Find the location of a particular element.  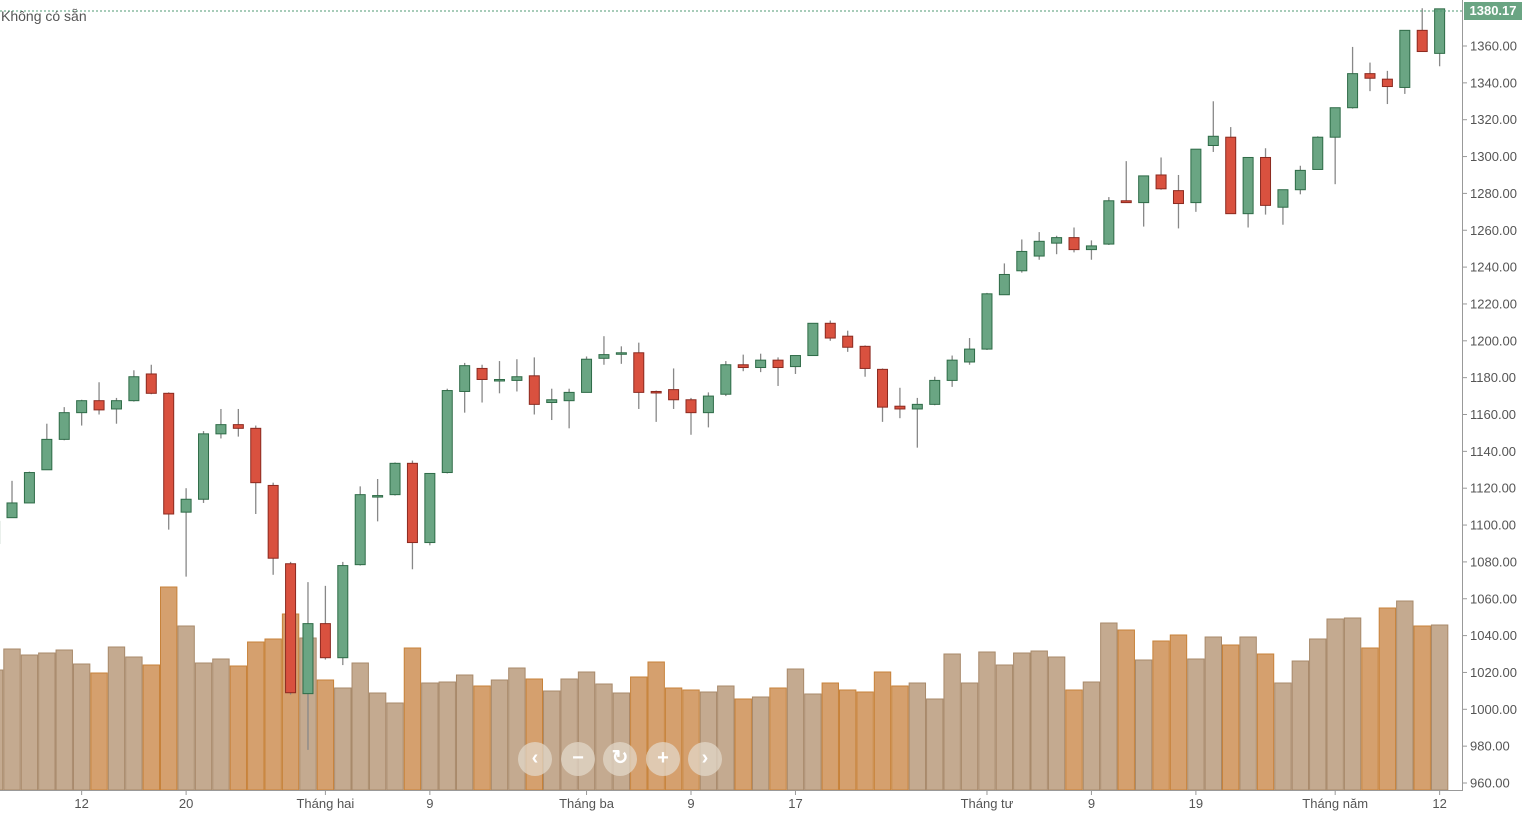

scroll-right-button: › is located at coordinates (705, 759).